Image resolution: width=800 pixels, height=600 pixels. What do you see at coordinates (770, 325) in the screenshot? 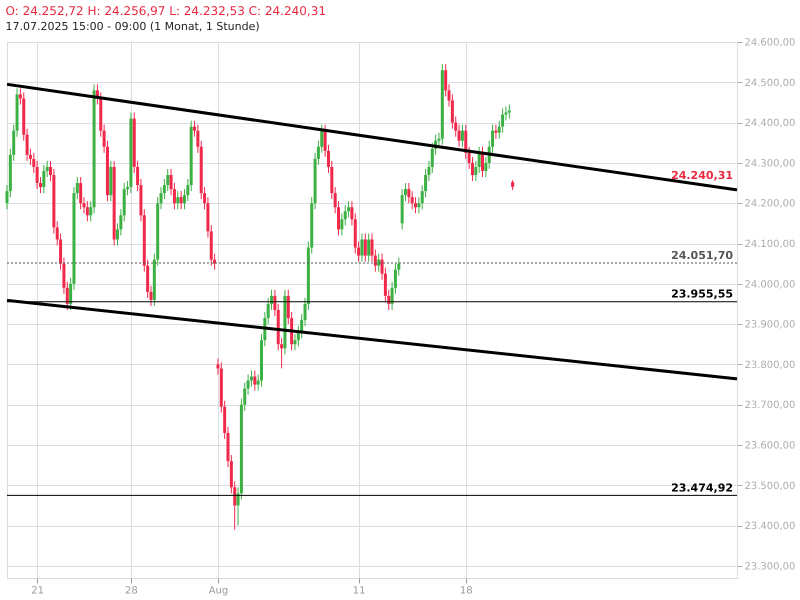
I see `y-tick-label: 23.900,00` at bounding box center [770, 325].